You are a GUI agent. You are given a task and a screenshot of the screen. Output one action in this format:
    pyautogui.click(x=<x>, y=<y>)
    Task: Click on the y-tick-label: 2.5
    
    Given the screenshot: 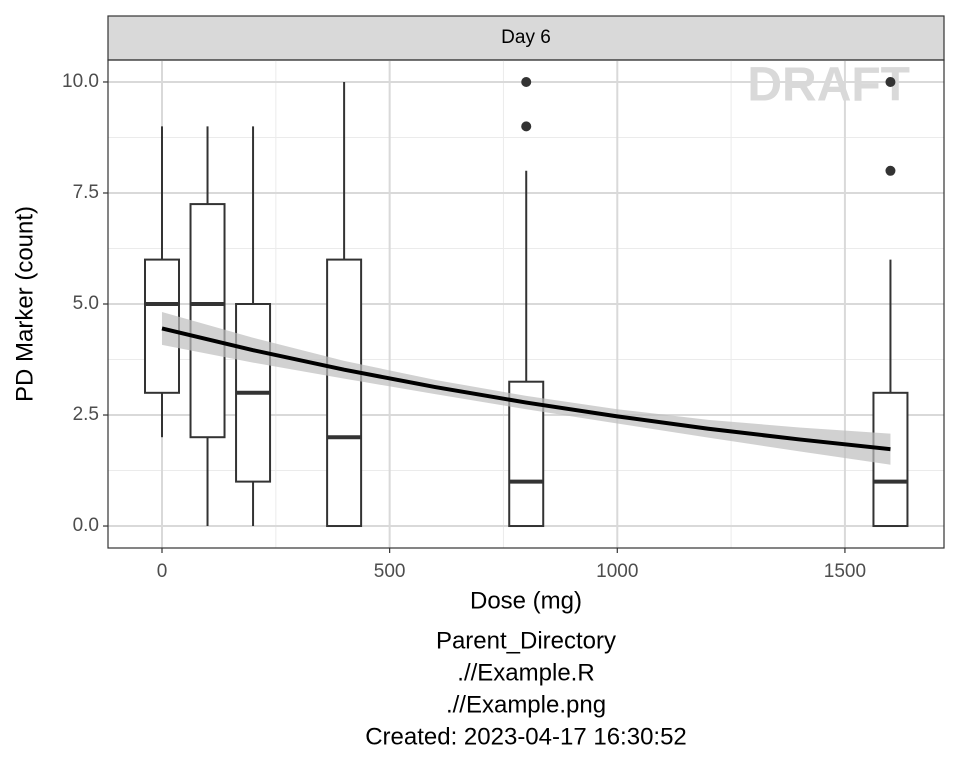 What is the action you would take?
    pyautogui.click(x=86, y=414)
    